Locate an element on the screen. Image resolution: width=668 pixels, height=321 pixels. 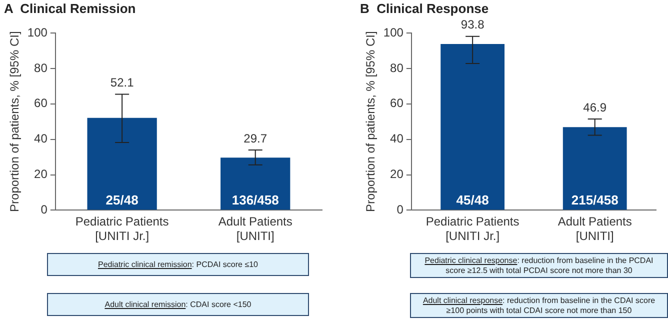
text: Adult clinical response: reduction from baseline in the CDAI score ≥100 points with total CDAI score not more than 150 is located at coordinates (539, 306).